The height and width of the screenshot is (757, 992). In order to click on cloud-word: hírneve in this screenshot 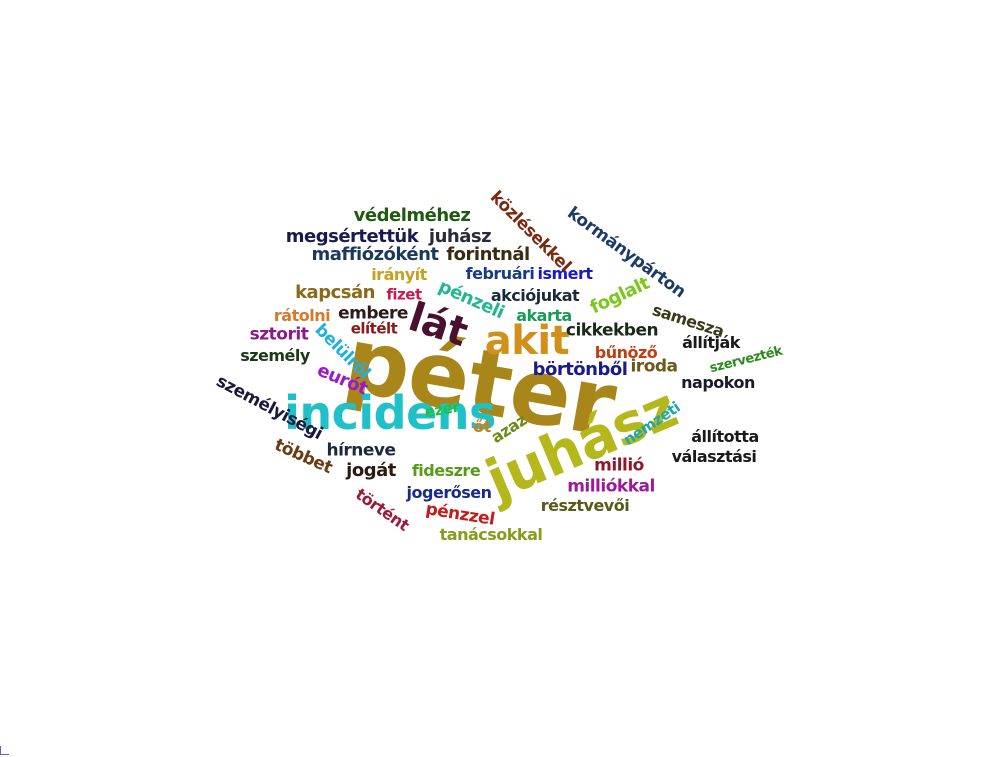, I will do `click(361, 450)`.